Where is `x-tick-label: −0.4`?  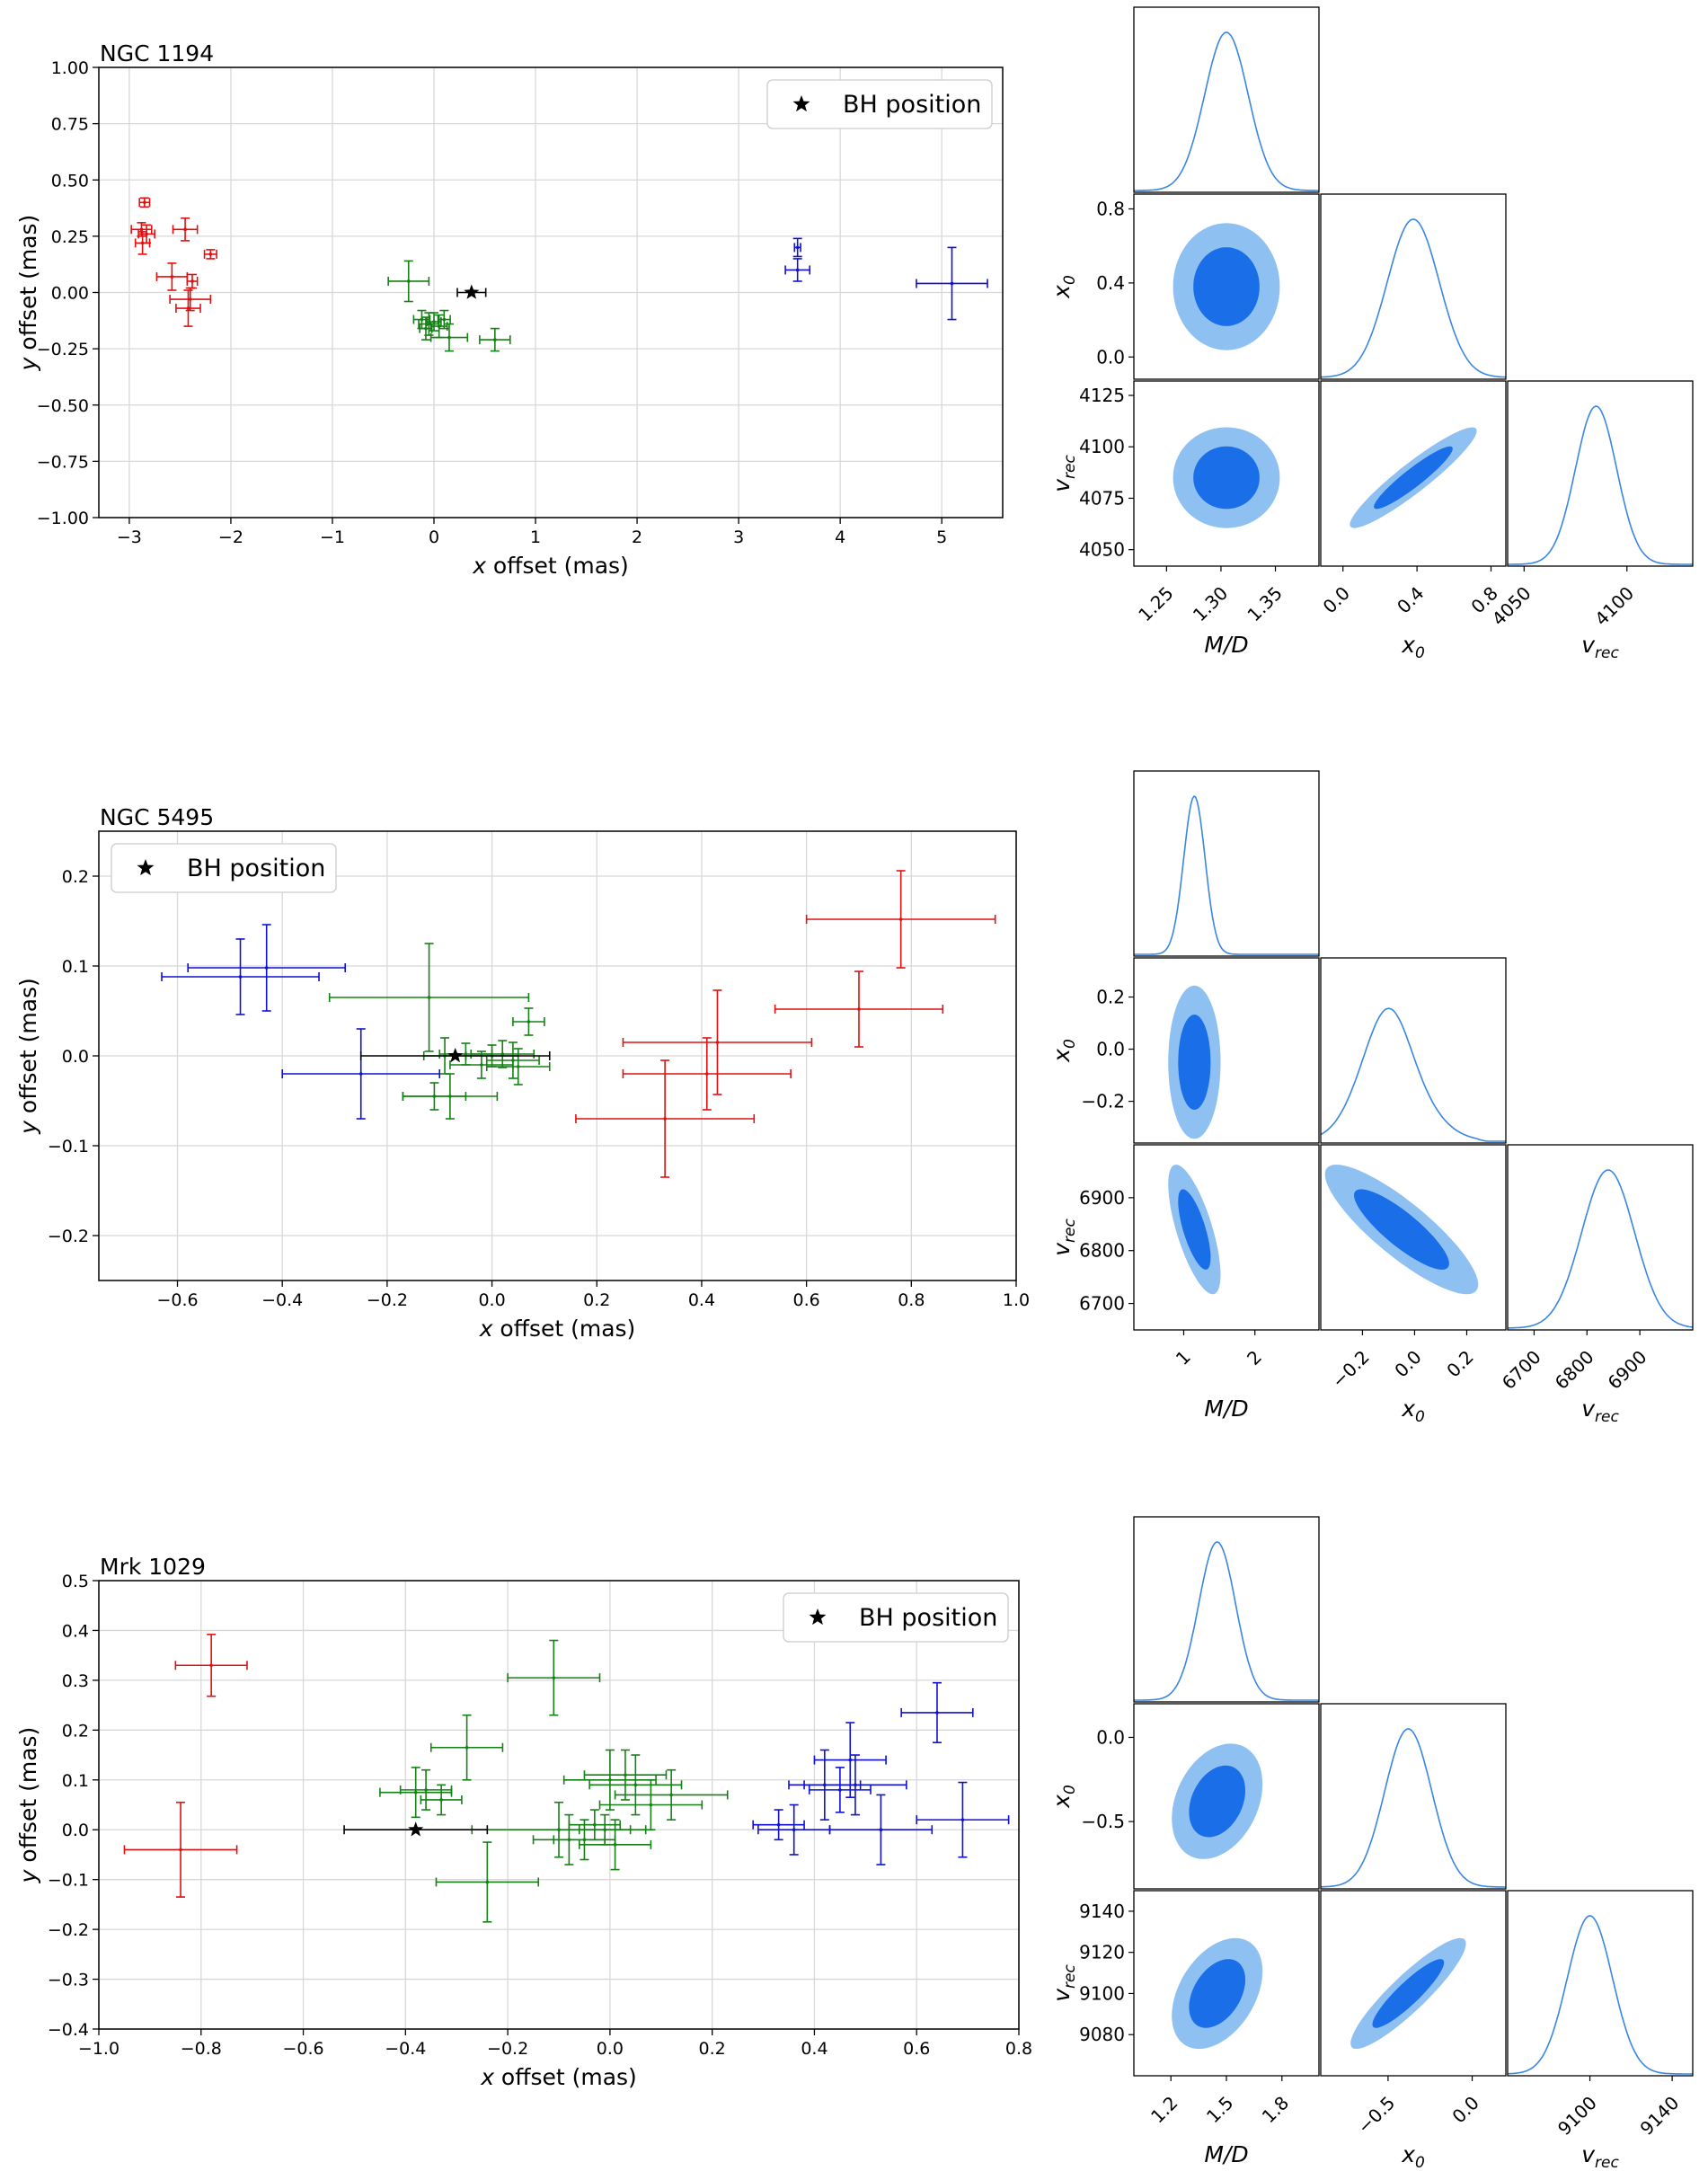
x-tick-label: −0.4 is located at coordinates (405, 2049).